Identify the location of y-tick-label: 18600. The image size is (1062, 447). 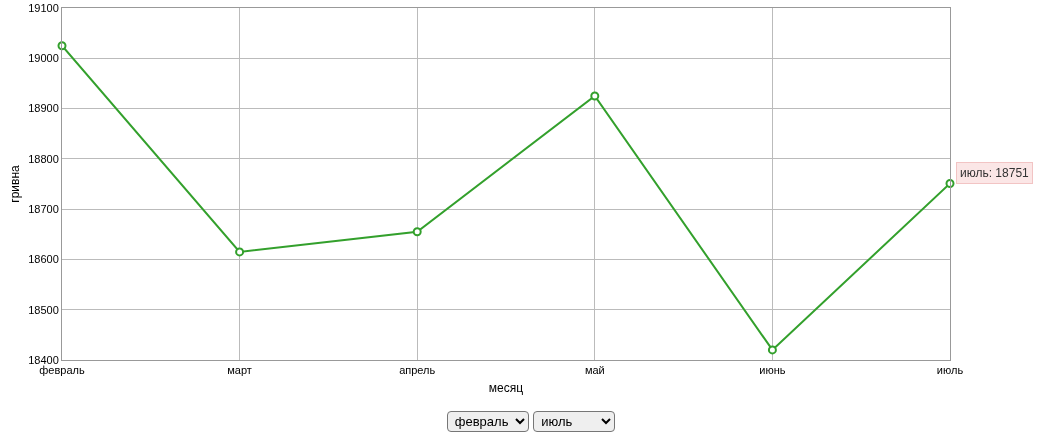
(43, 259).